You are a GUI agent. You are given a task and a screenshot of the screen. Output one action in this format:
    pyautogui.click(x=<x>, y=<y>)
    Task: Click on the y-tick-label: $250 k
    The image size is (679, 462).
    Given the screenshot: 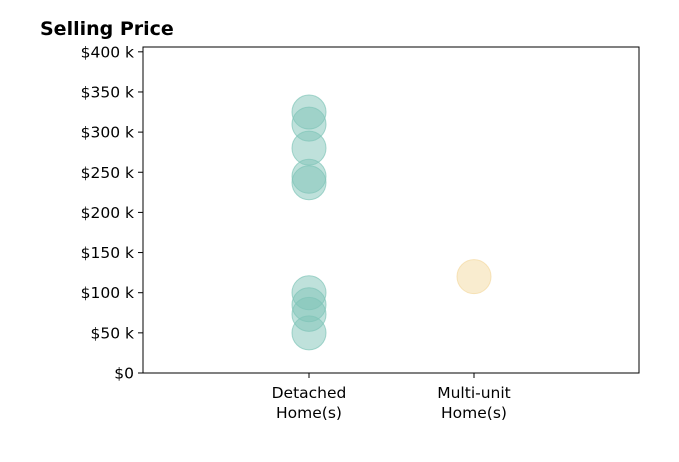 What is the action you would take?
    pyautogui.click(x=107, y=173)
    